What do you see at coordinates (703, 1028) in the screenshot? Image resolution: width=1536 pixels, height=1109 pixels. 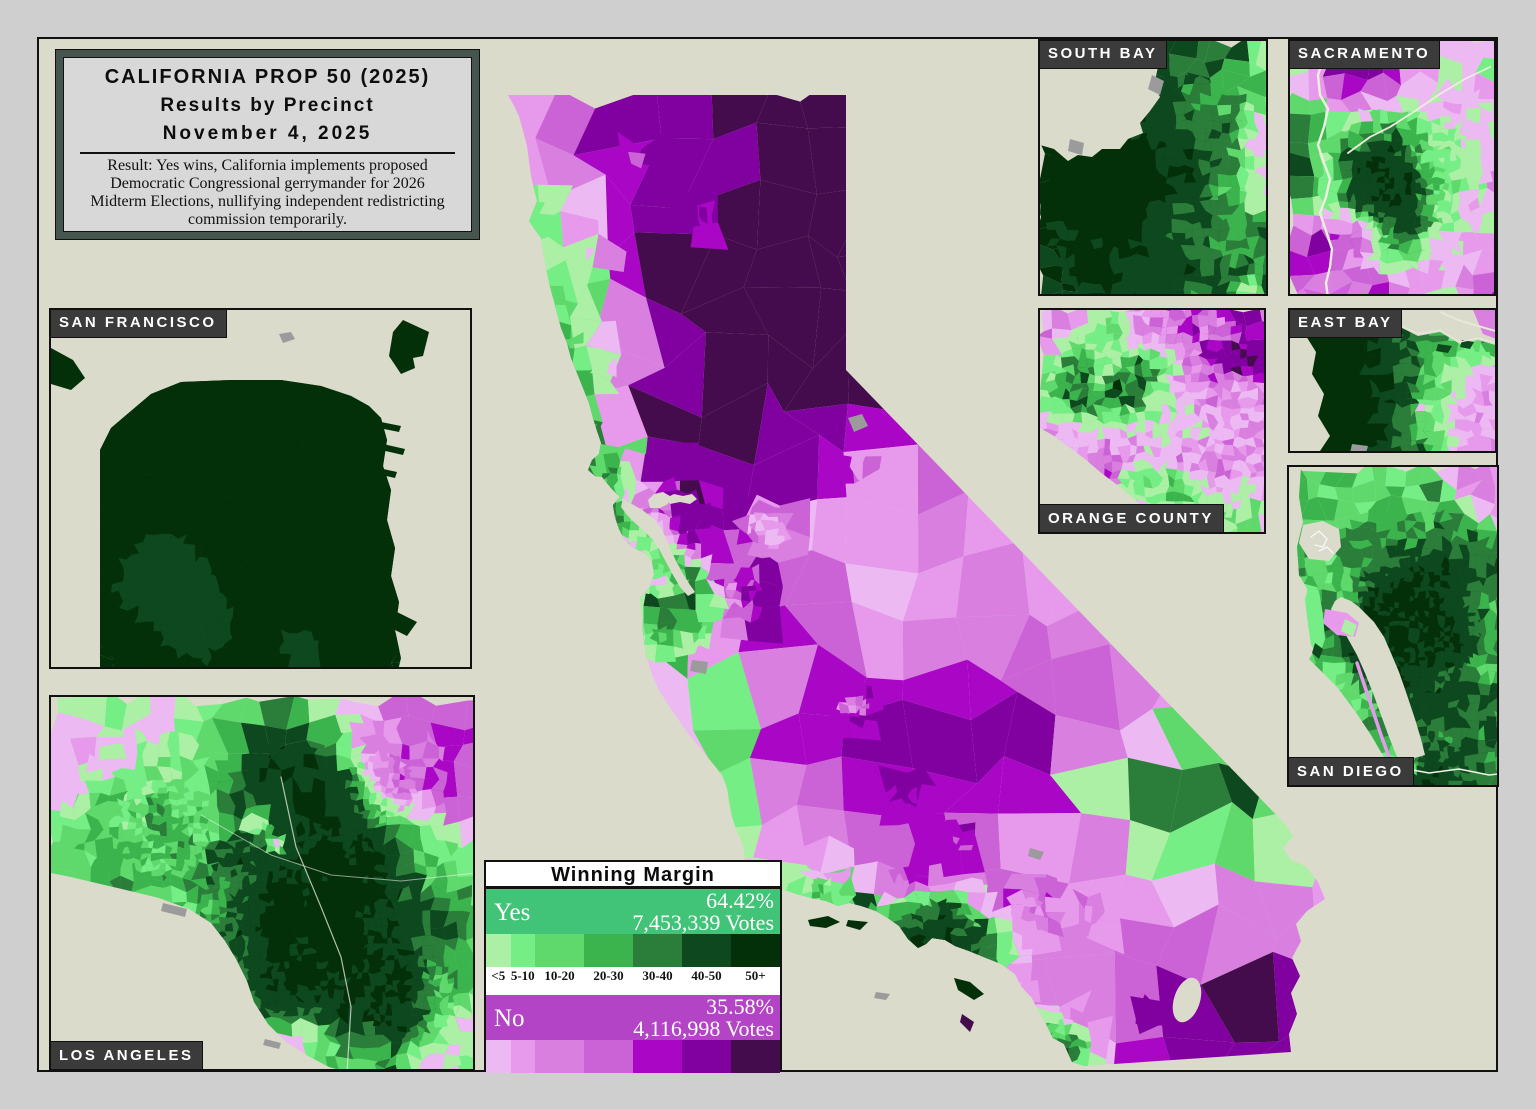 I see `legend-no-votes: 4,116,998 Votes` at bounding box center [703, 1028].